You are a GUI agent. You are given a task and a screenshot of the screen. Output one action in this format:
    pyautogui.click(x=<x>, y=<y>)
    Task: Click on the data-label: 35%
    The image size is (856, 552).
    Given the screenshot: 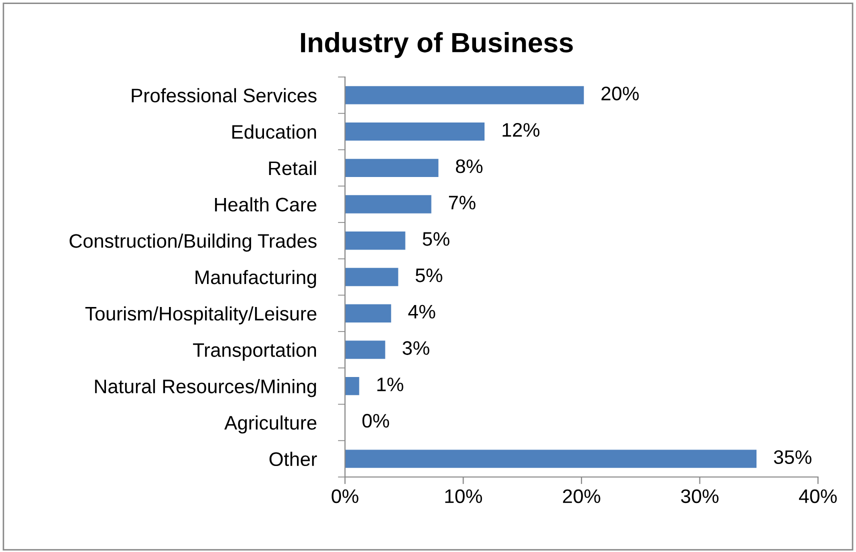 What is the action you would take?
    pyautogui.click(x=793, y=457)
    